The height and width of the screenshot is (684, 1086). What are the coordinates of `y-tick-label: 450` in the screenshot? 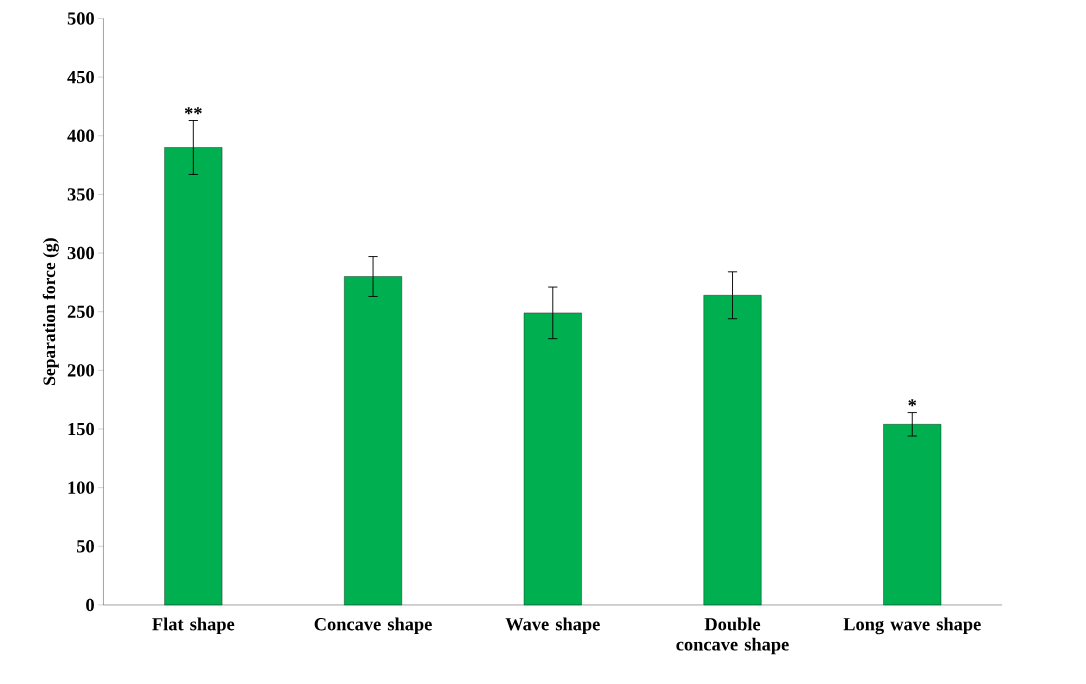 It's located at (80, 77).